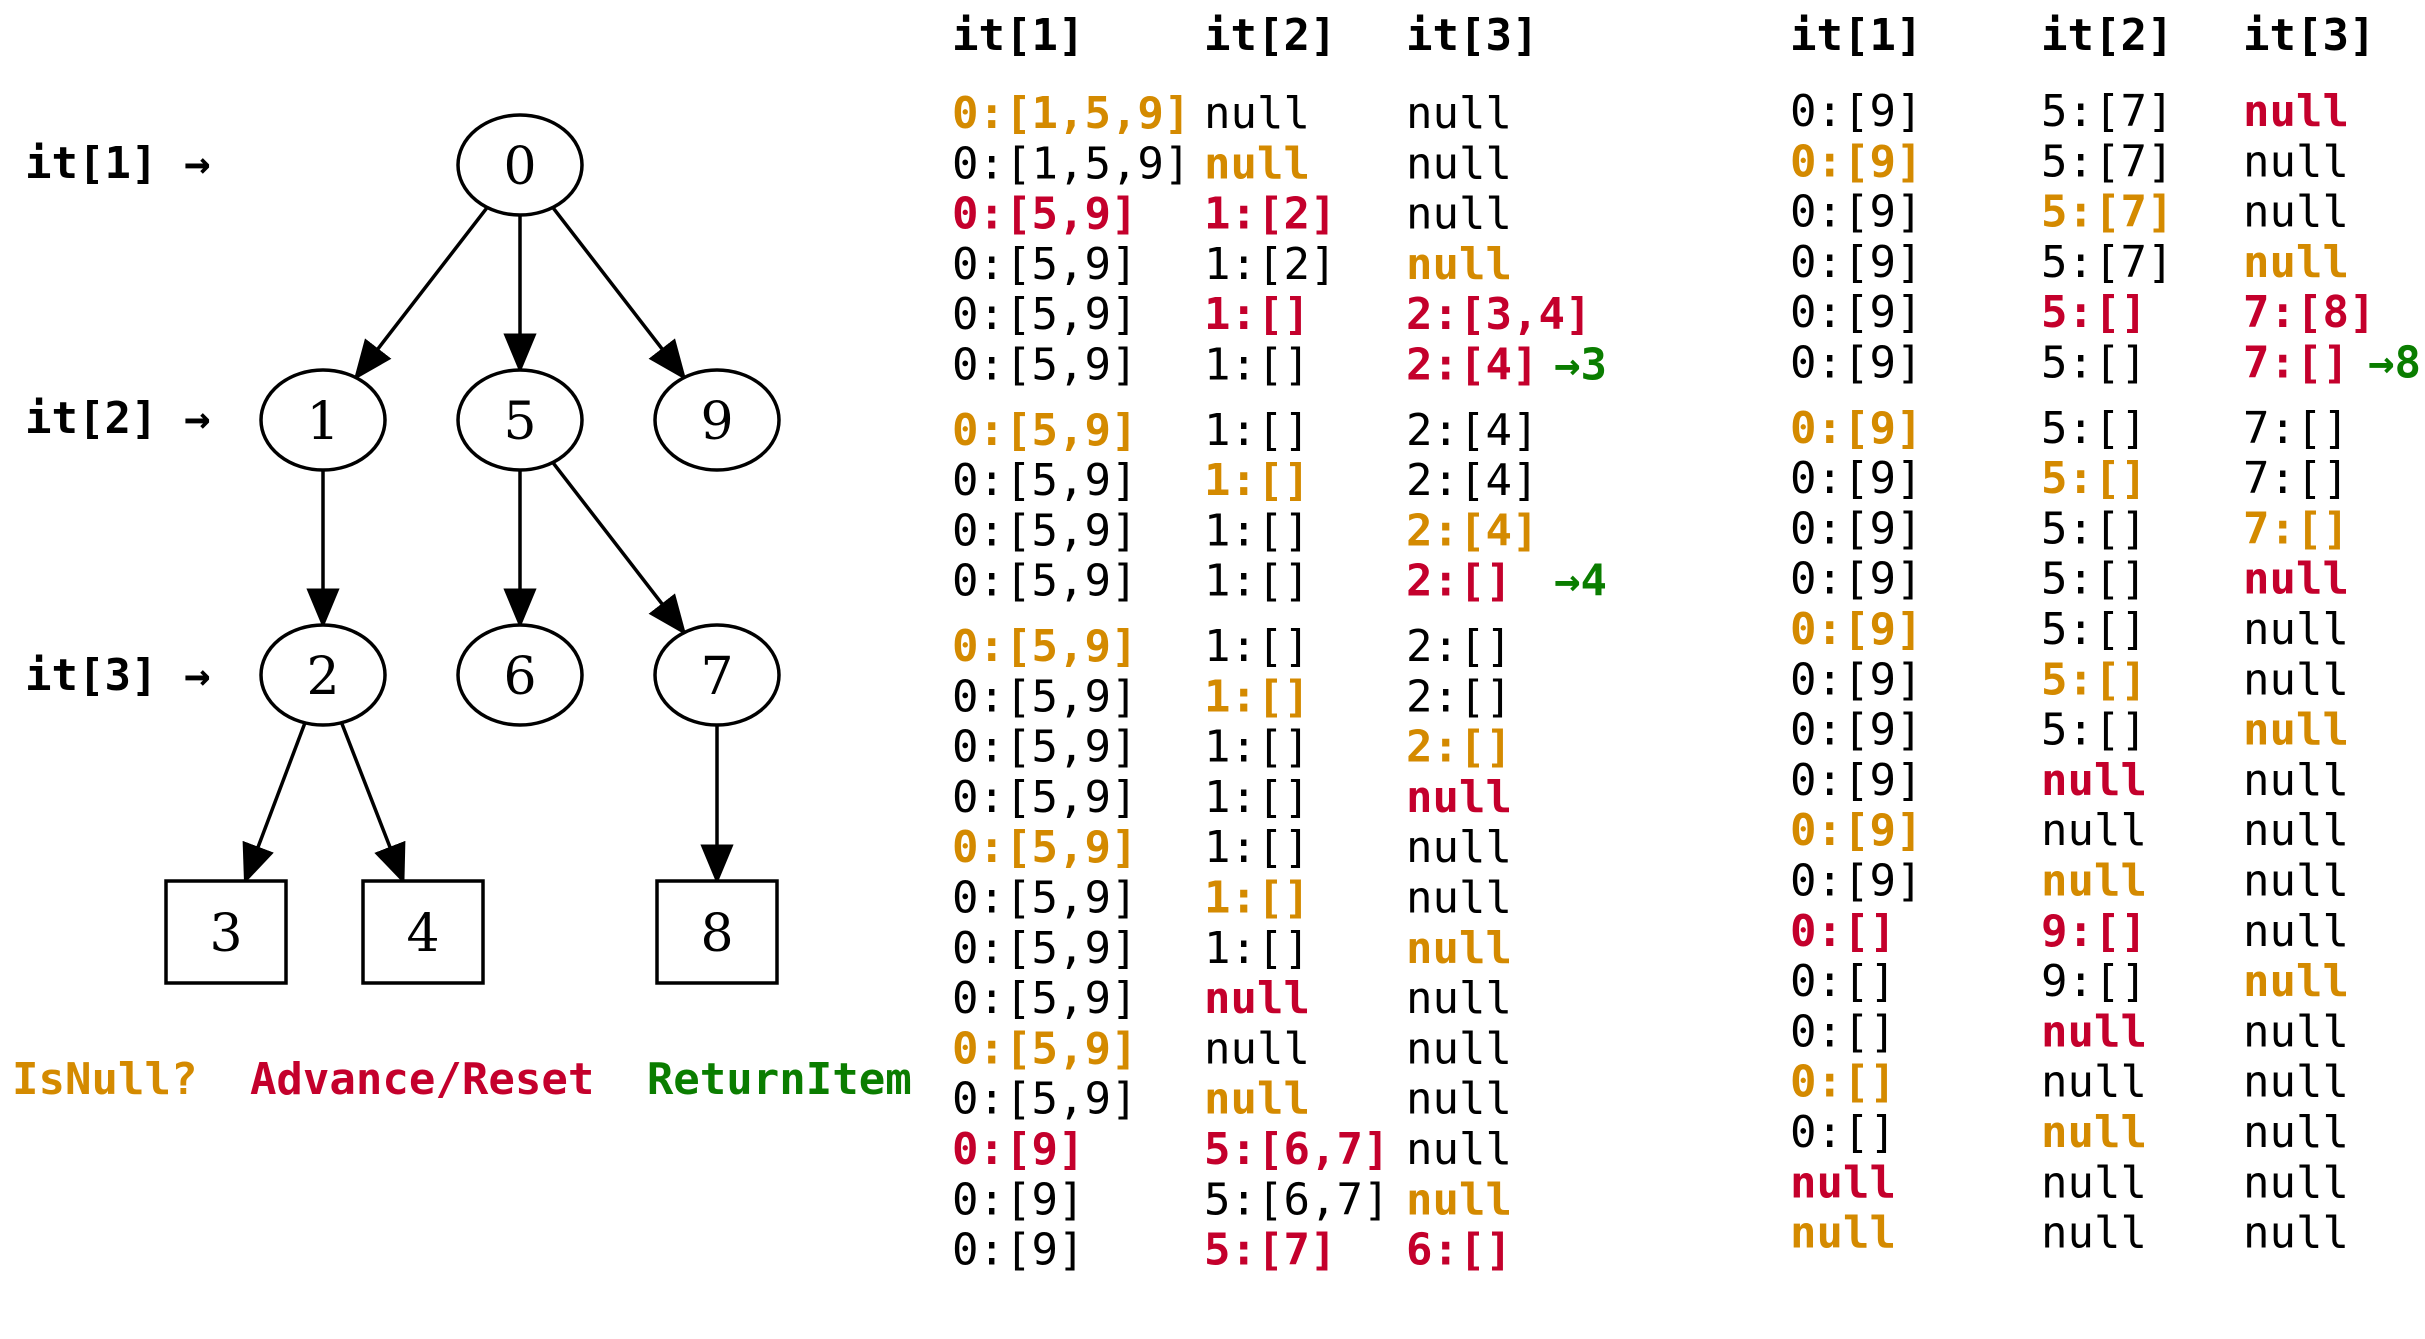 The width and height of the screenshot is (2425, 1339). I want to click on trace-row: 0:[9] 5:[] null, so click(2069, 579).